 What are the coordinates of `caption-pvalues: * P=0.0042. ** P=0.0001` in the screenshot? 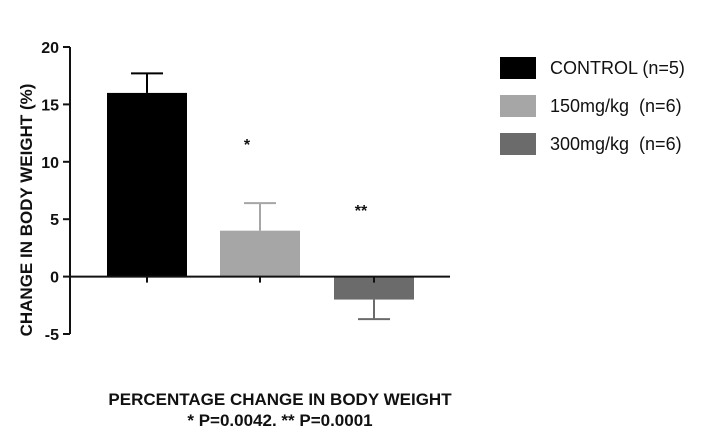 It's located at (280, 420).